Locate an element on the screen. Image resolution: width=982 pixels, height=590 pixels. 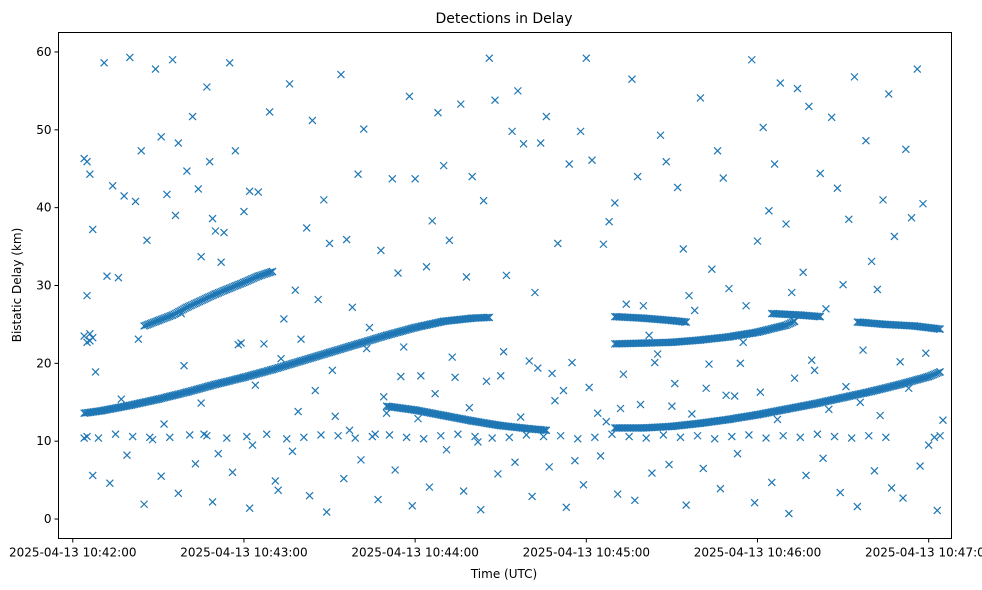
x-tick-label: 2025-04-13 10:44:00 is located at coordinates (414, 553).